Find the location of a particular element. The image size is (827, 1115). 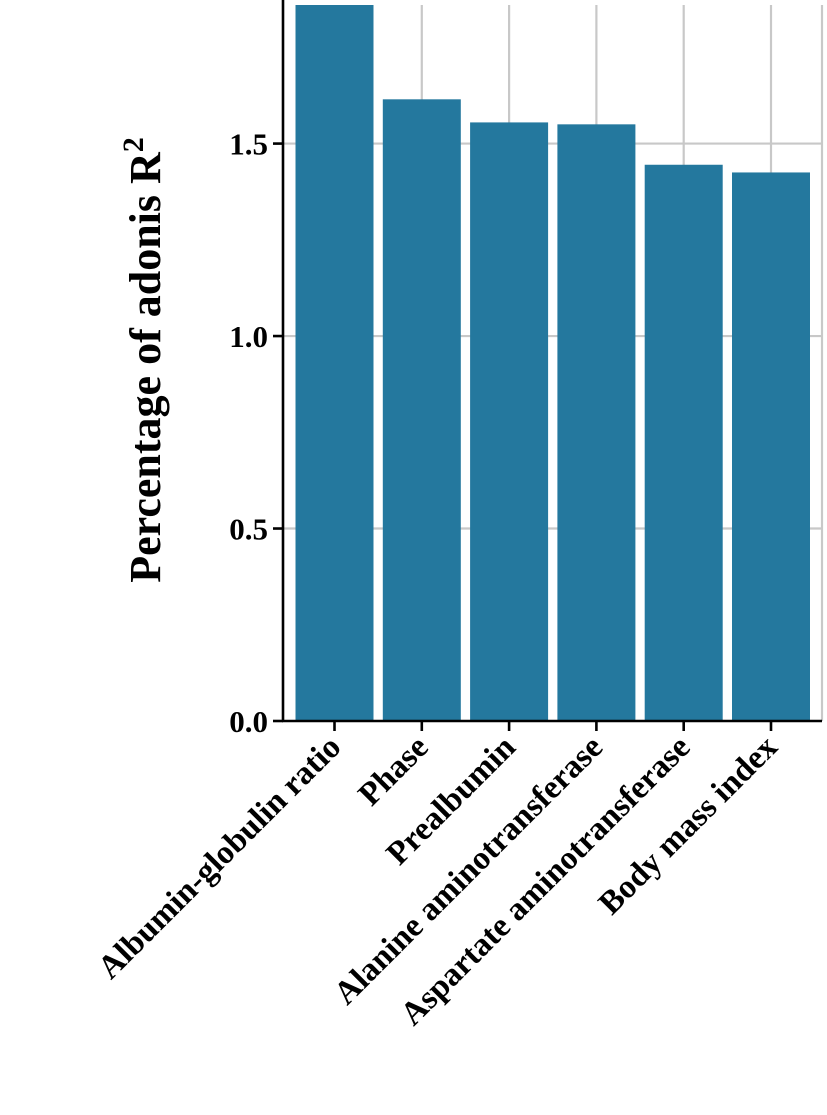

y-axis-title: Percentage of adonis R2 is located at coordinates (143, 360).